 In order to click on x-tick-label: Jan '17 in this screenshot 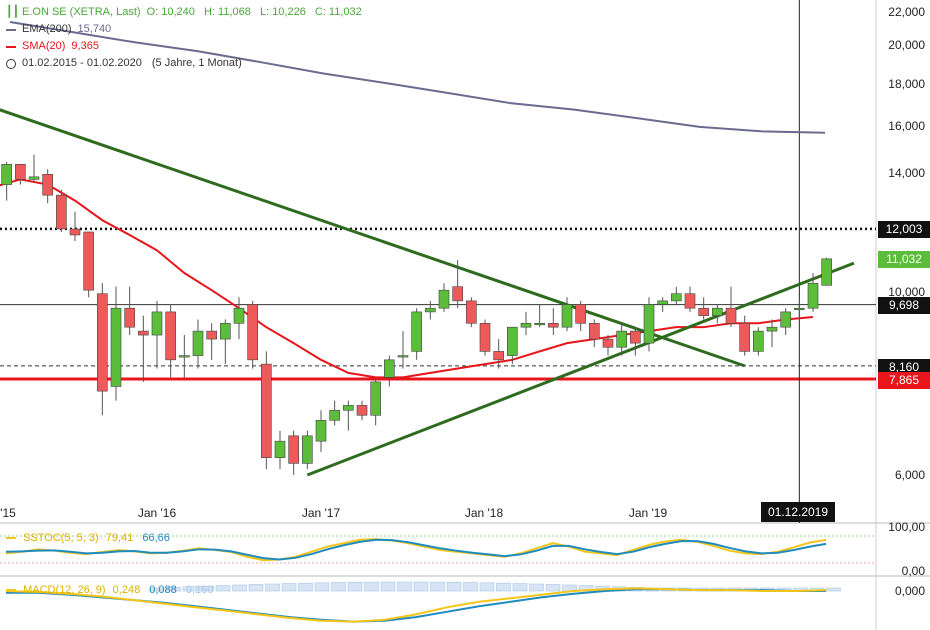, I will do `click(321, 513)`.